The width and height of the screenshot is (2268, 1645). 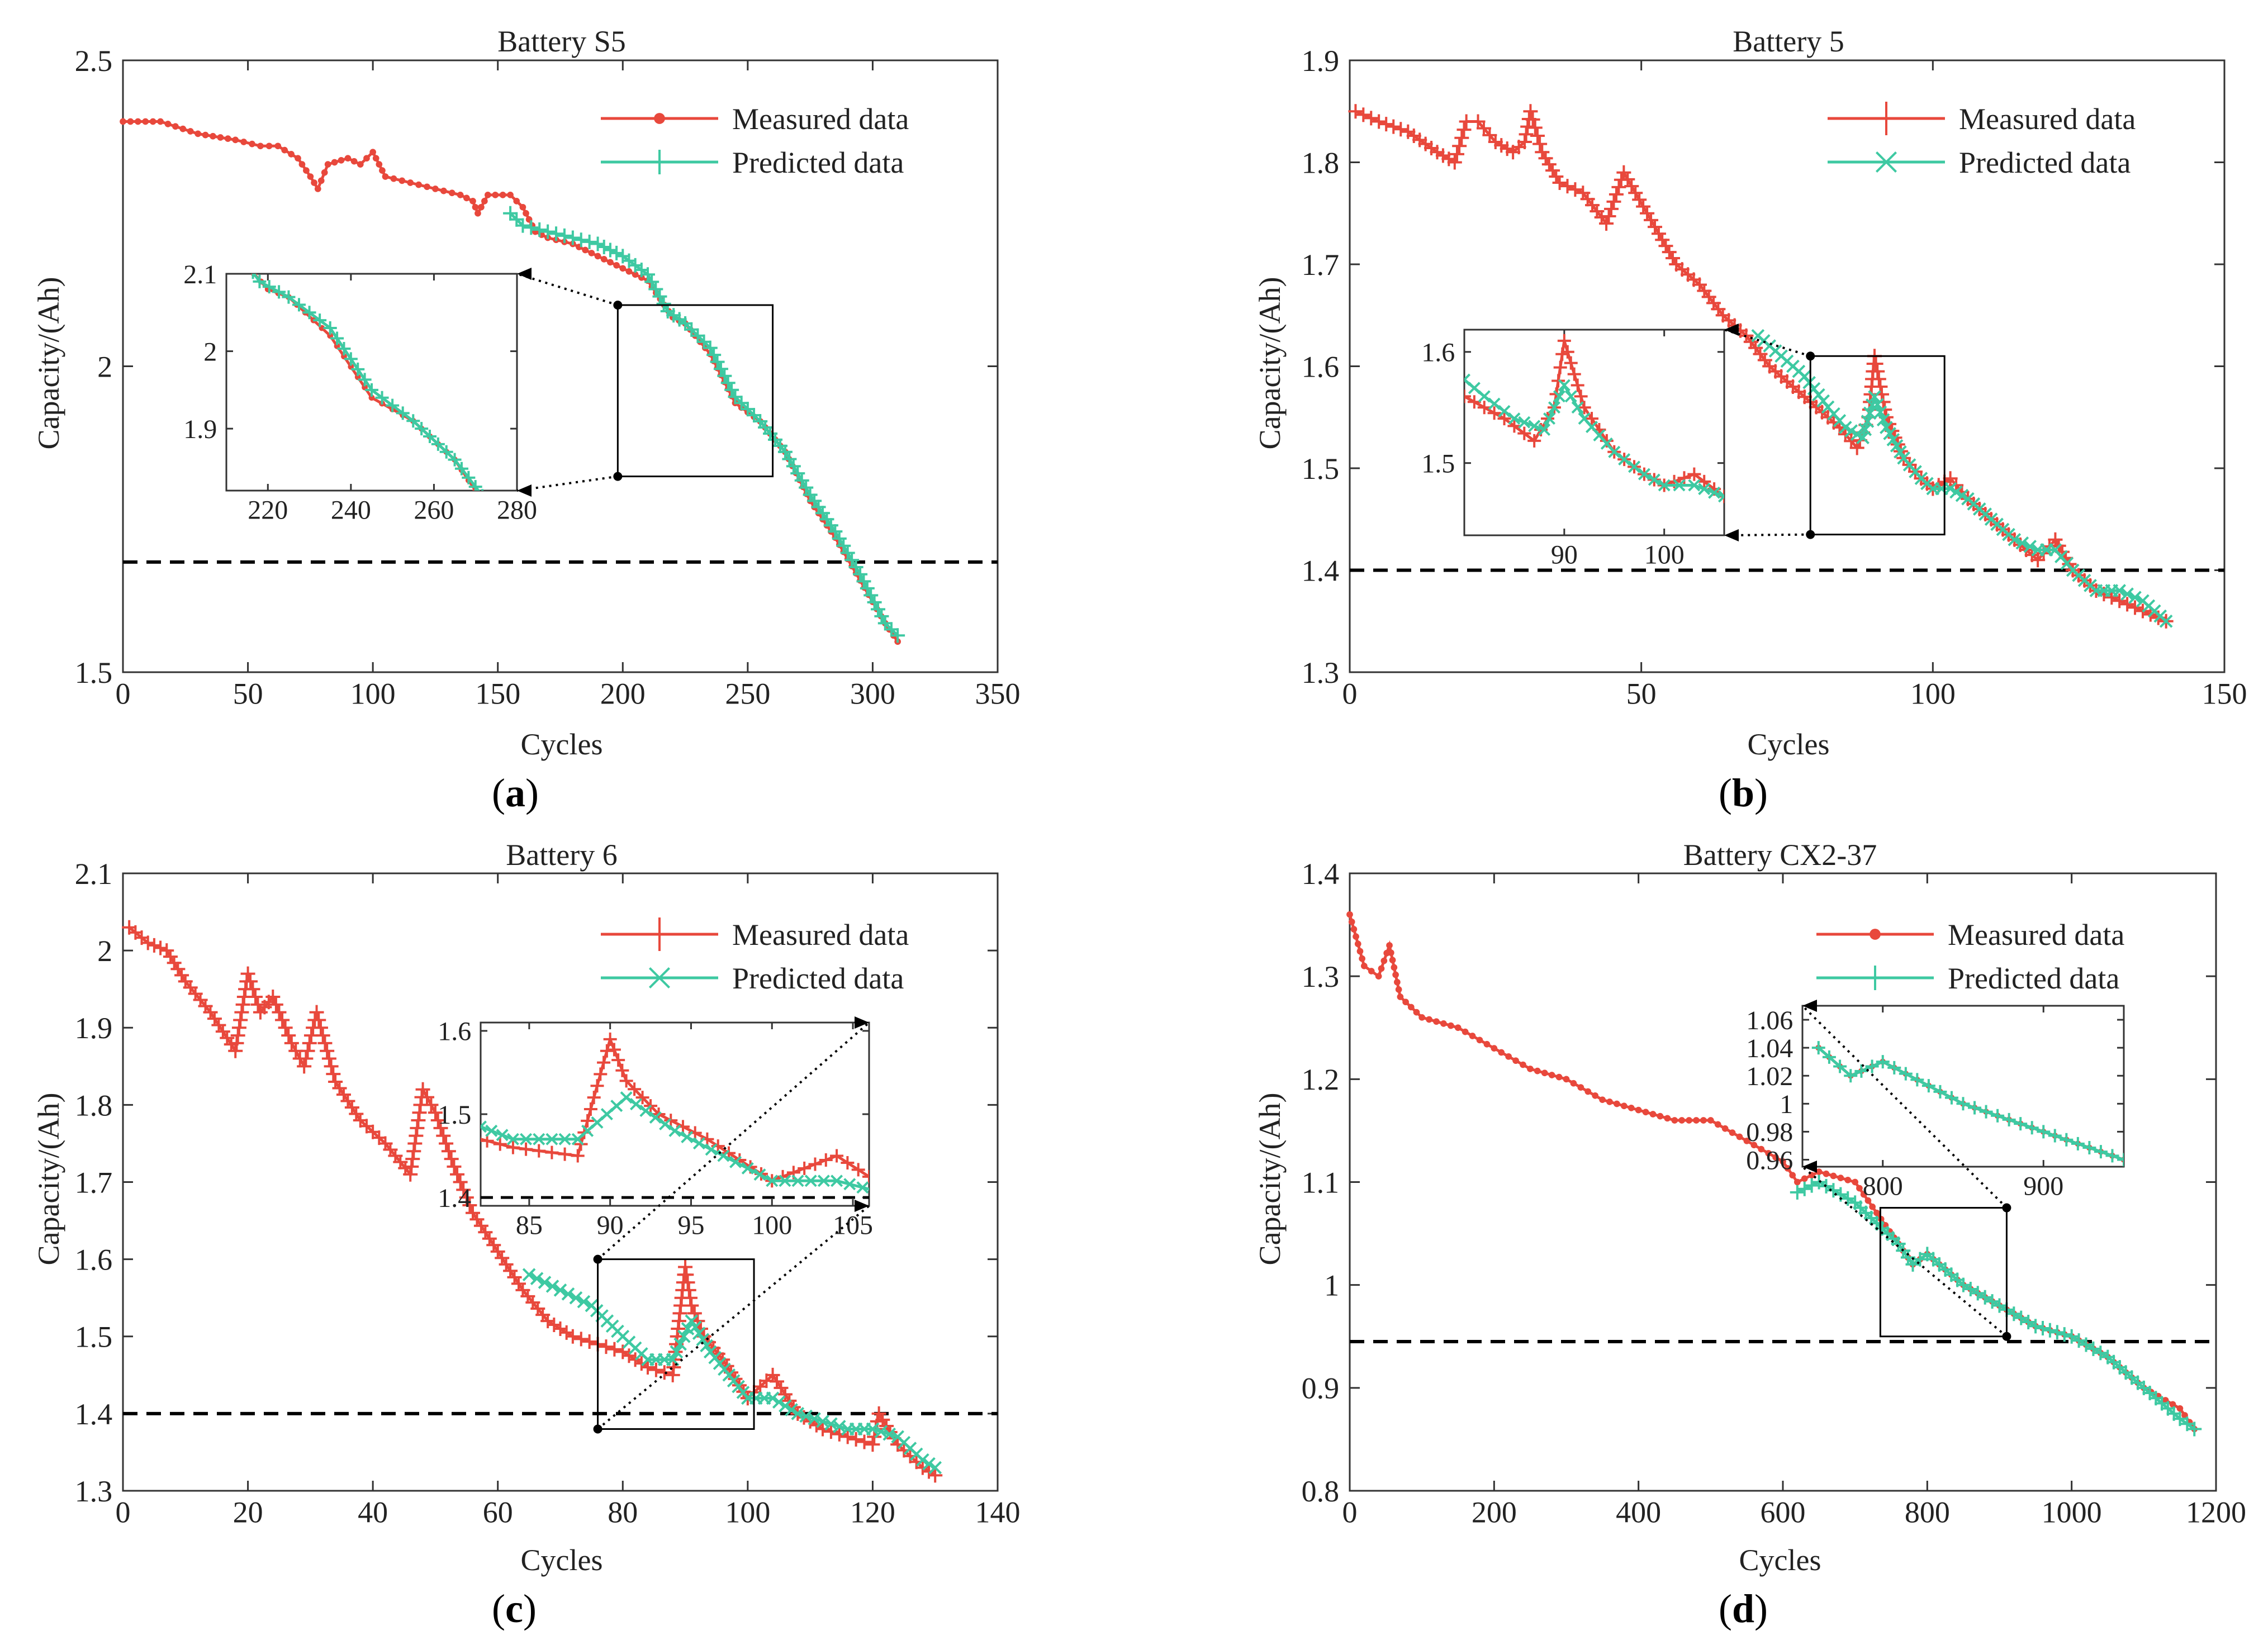 I want to click on y-tick-label: 1.1, so click(x=1321, y=1182).